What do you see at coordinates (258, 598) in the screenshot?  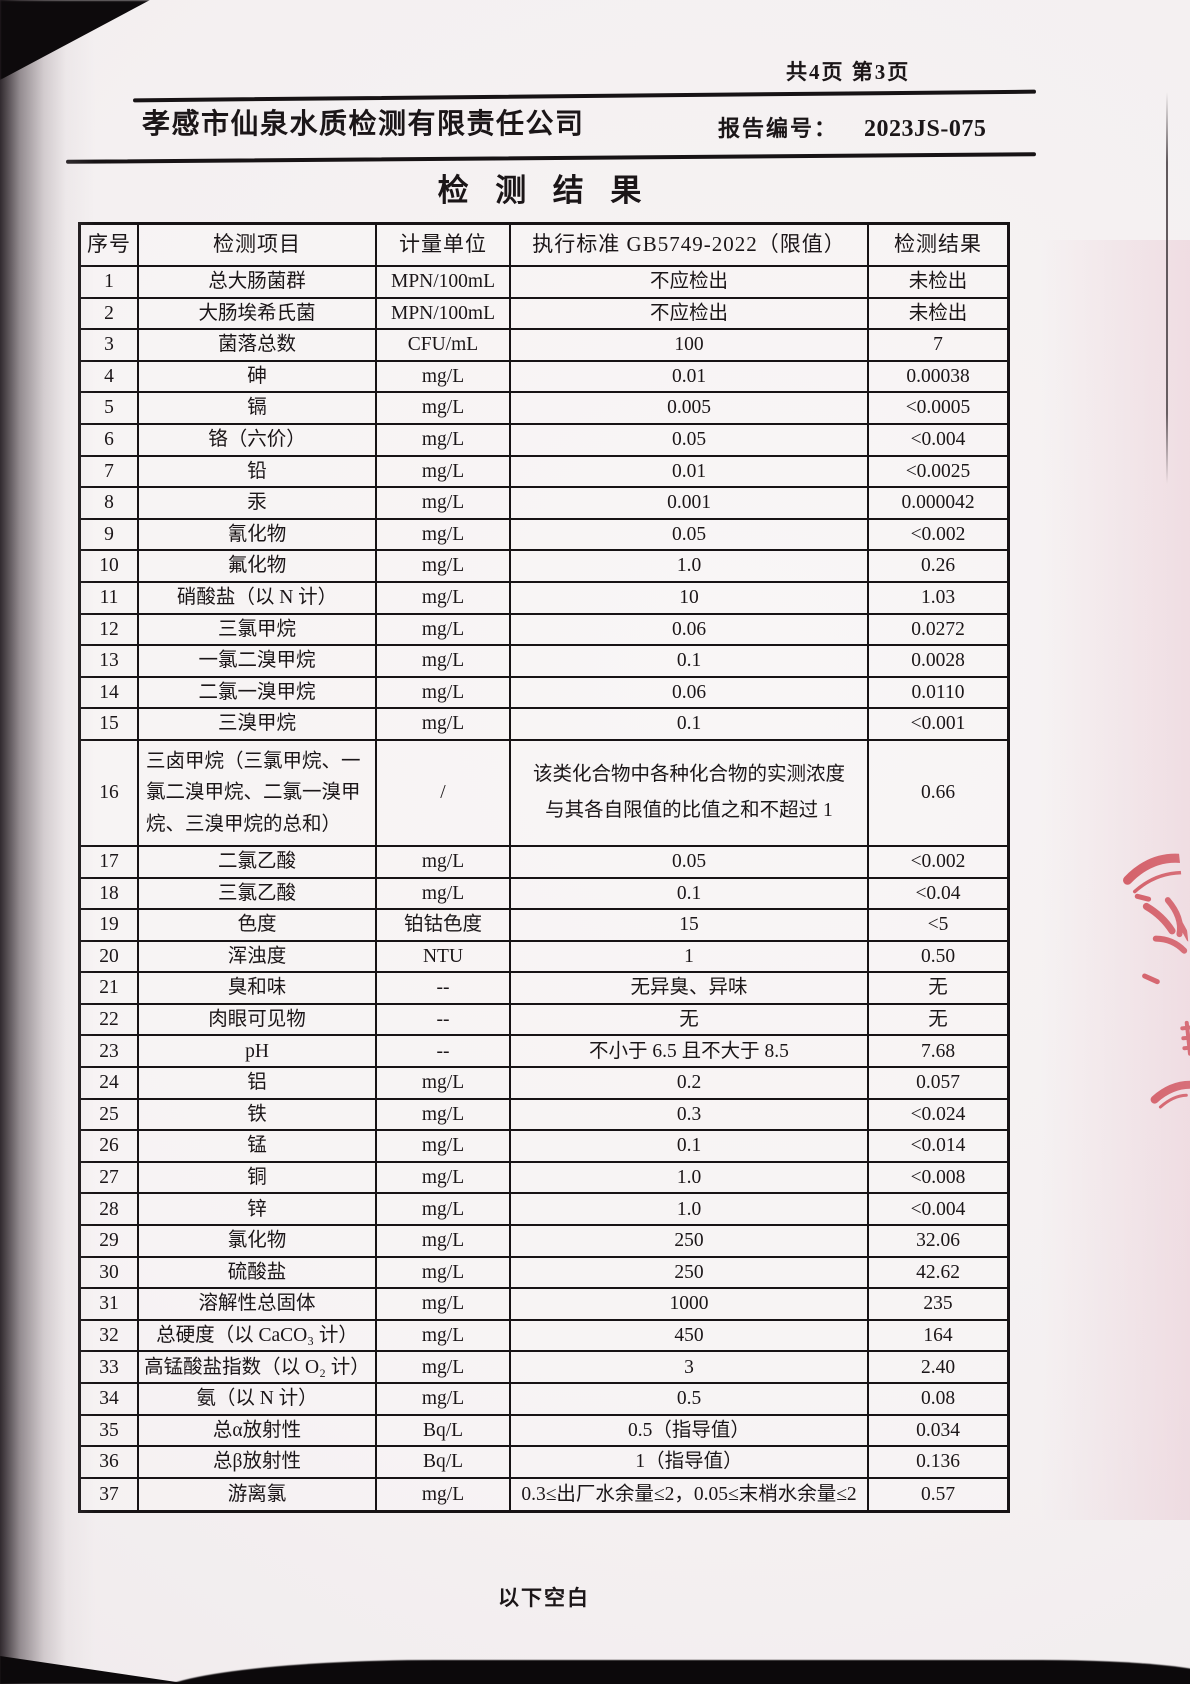 I see `cell-item: 硝酸盐（以 N 计）` at bounding box center [258, 598].